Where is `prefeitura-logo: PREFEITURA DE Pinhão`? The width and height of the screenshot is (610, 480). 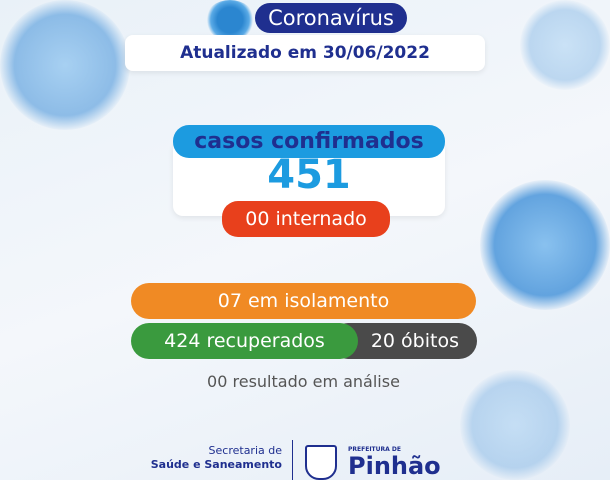
prefeitura-logo: PREFEITURA DE Pinhão is located at coordinates (394, 462).